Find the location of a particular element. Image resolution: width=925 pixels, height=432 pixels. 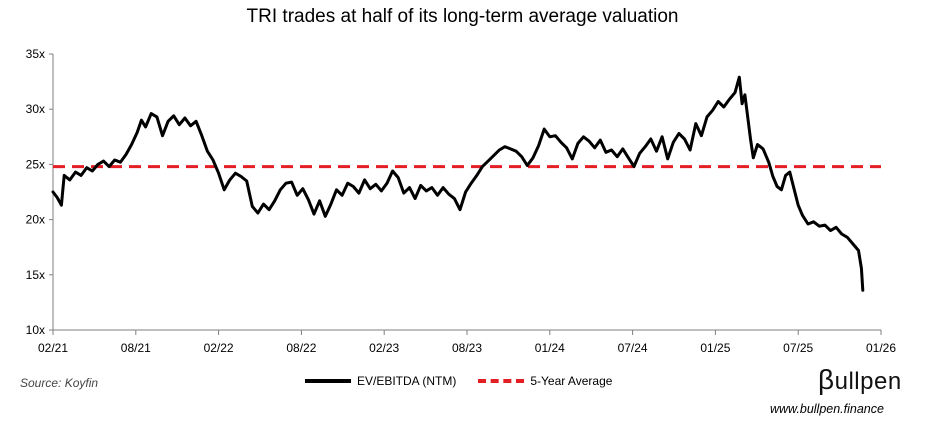

bullpen-logo: βullpen is located at coordinates (860, 380).